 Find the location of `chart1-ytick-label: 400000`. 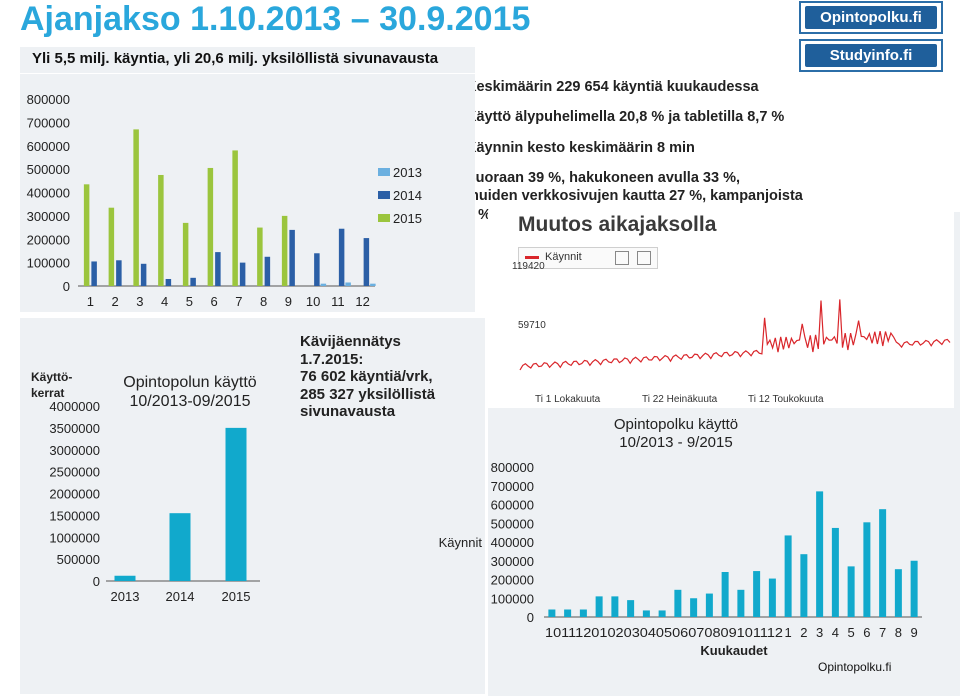

chart1-ytick-label: 400000 is located at coordinates (48, 193).